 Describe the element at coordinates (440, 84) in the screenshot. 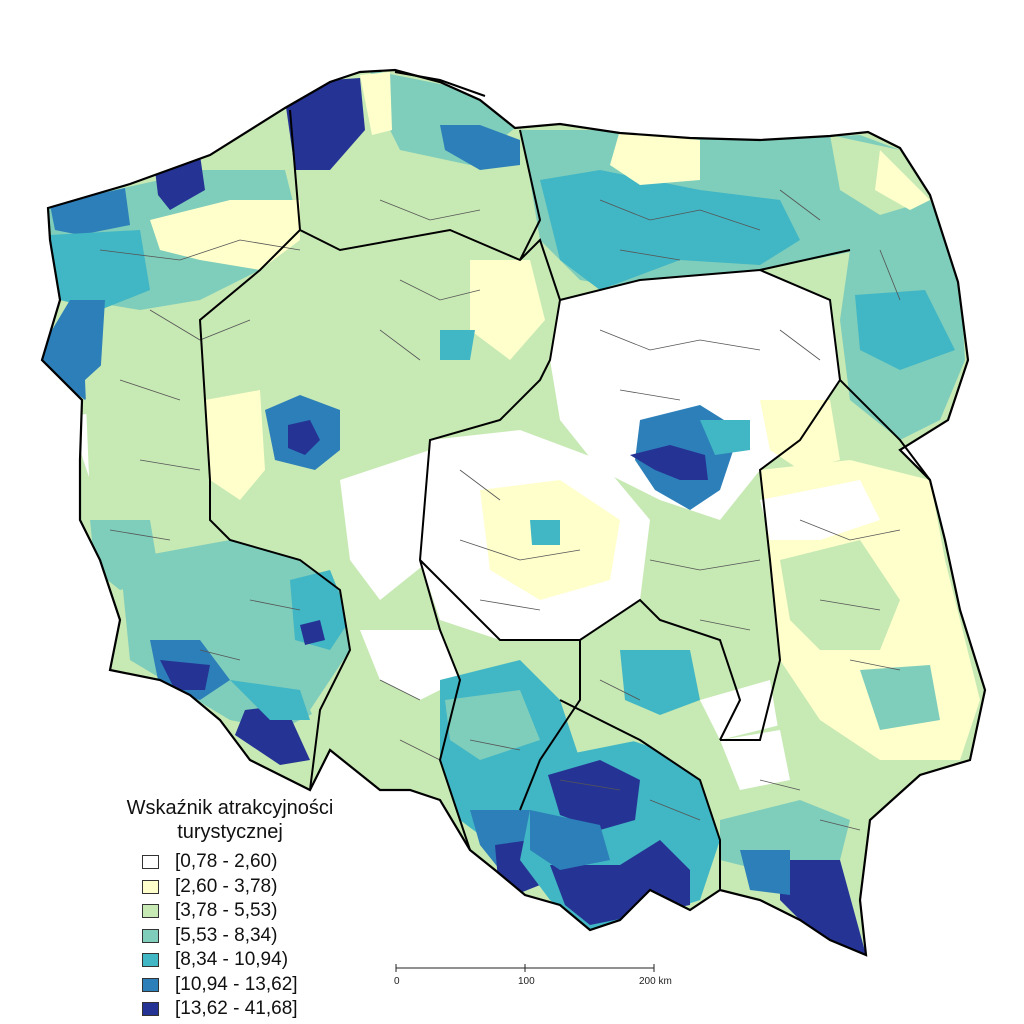

I see `hel-peninsula` at that location.